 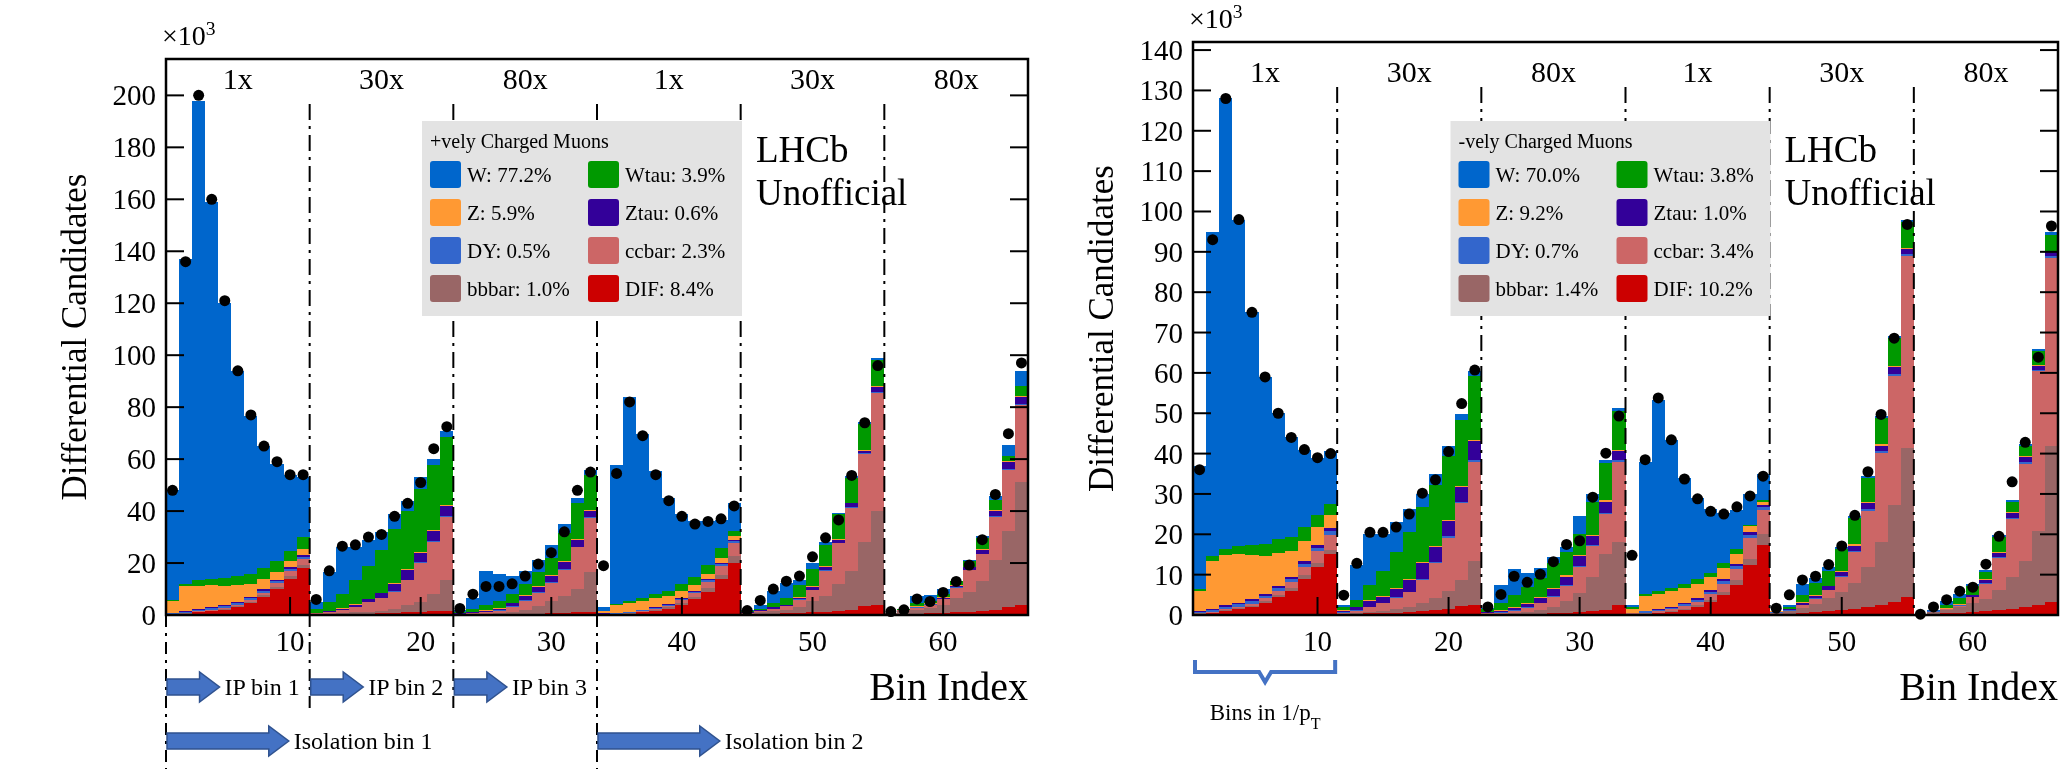 I want to click on y-tick-label: 200, so click(x=134, y=95).